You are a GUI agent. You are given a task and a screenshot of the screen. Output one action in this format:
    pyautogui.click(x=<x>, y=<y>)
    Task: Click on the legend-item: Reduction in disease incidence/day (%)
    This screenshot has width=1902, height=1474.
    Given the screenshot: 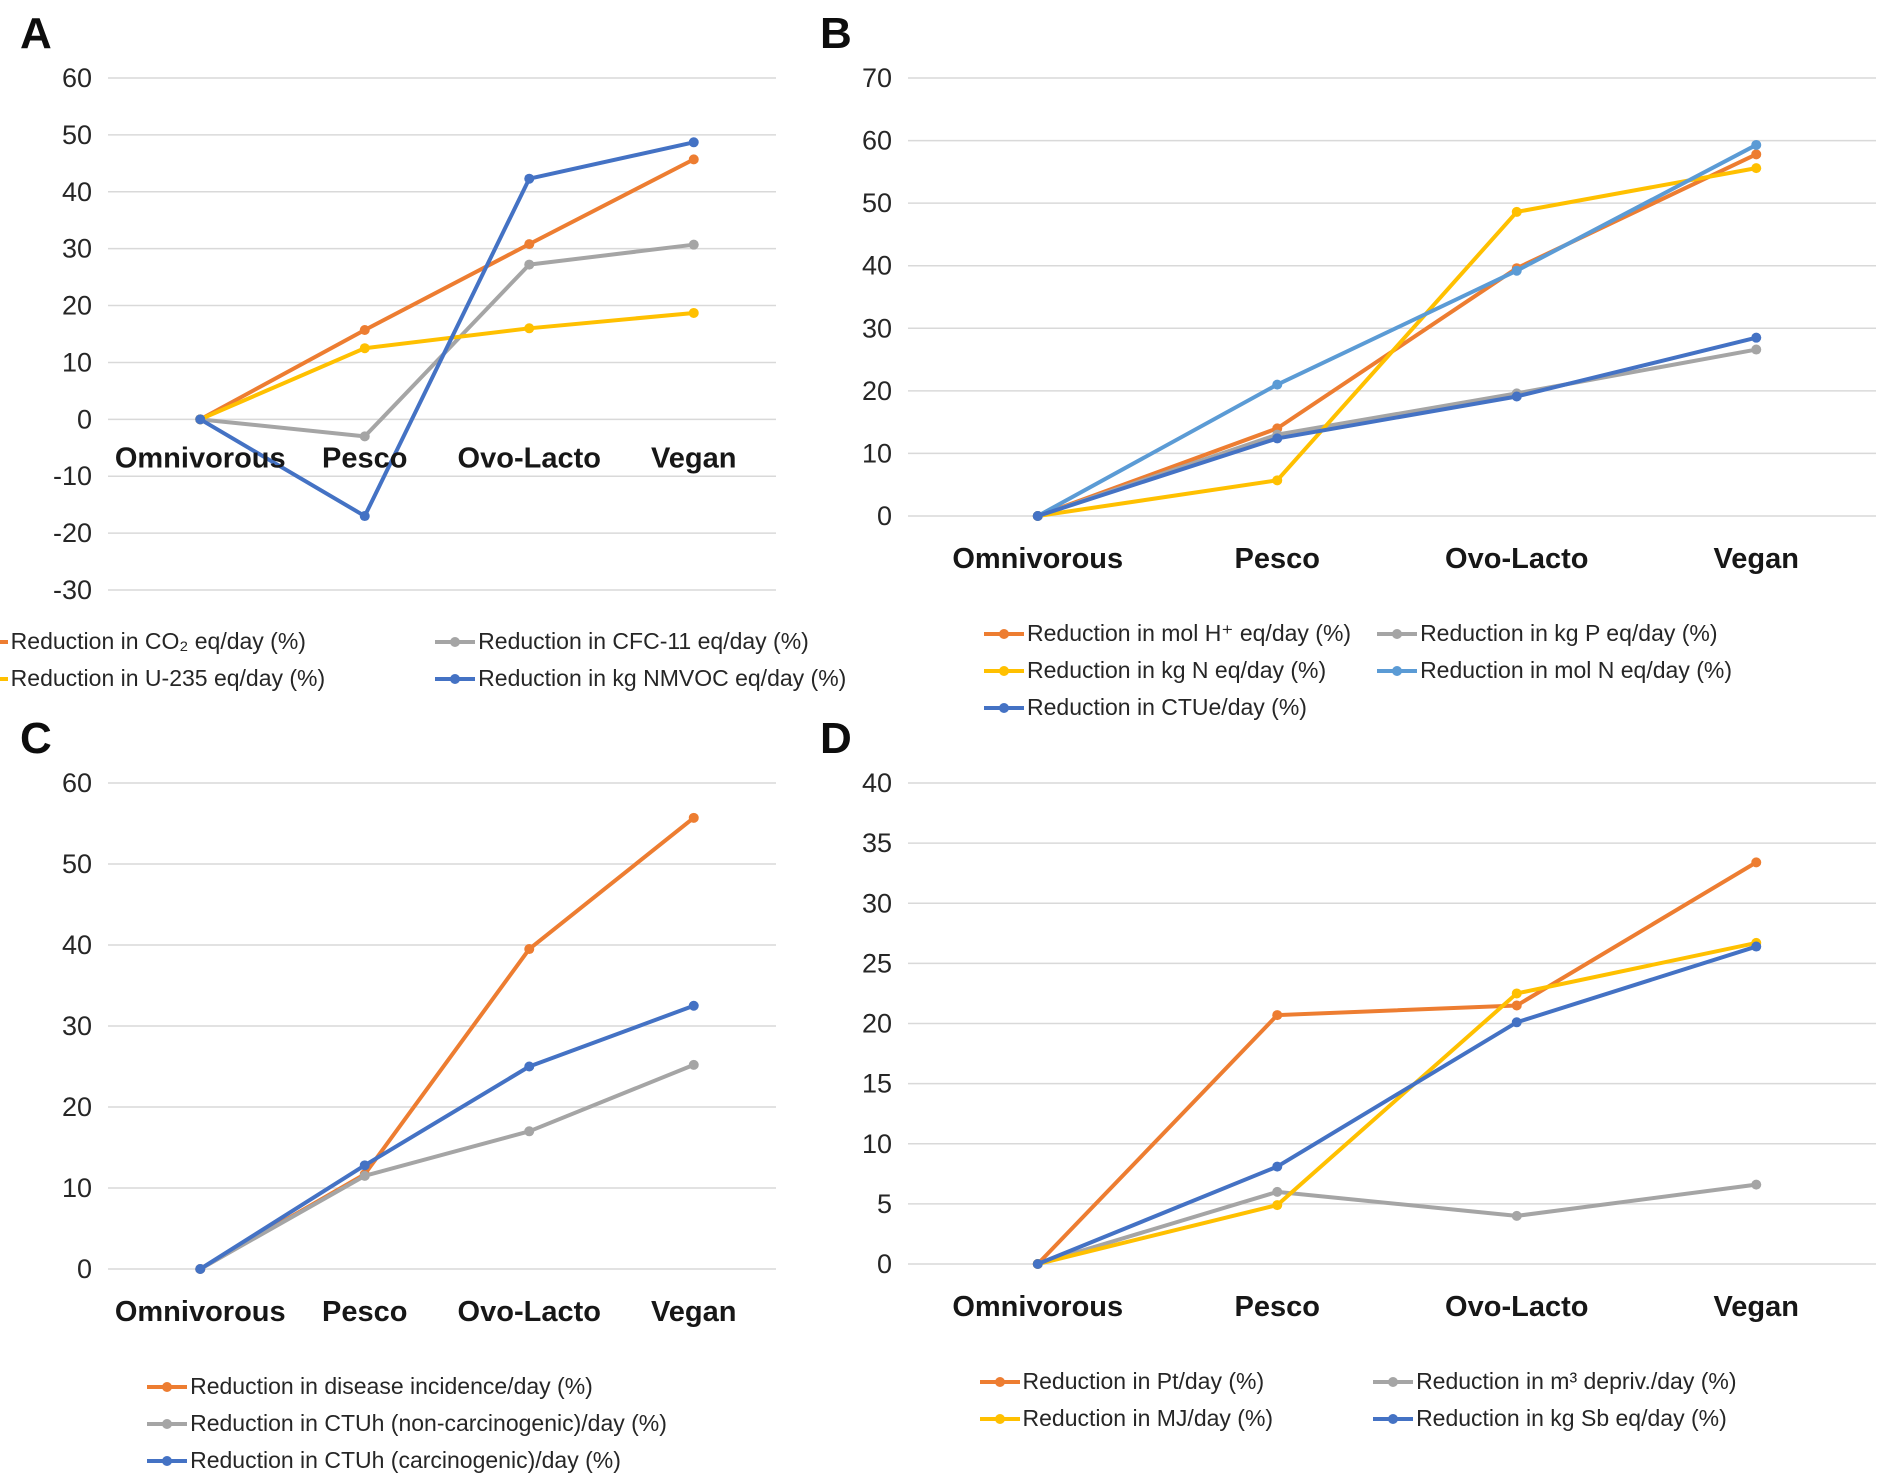 What is the action you would take?
    pyautogui.click(x=407, y=1386)
    